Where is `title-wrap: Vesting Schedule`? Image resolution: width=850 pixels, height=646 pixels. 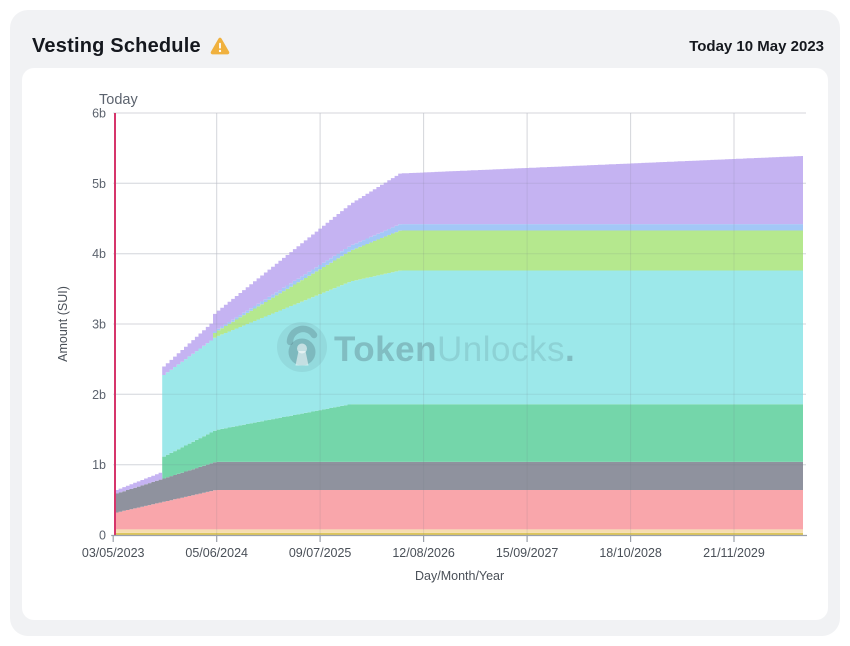 title-wrap: Vesting Schedule is located at coordinates (131, 46).